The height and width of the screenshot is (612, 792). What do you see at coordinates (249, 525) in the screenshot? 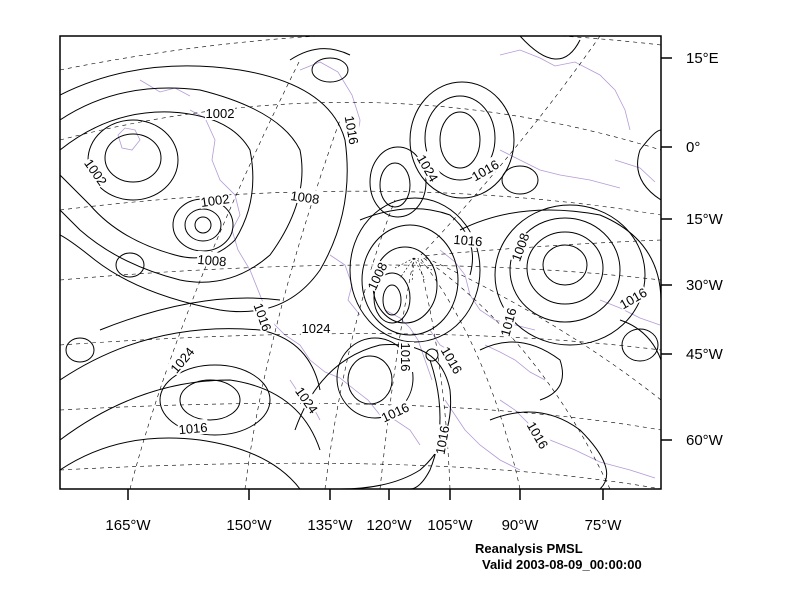
I see `longitude-label: 150°W` at bounding box center [249, 525].